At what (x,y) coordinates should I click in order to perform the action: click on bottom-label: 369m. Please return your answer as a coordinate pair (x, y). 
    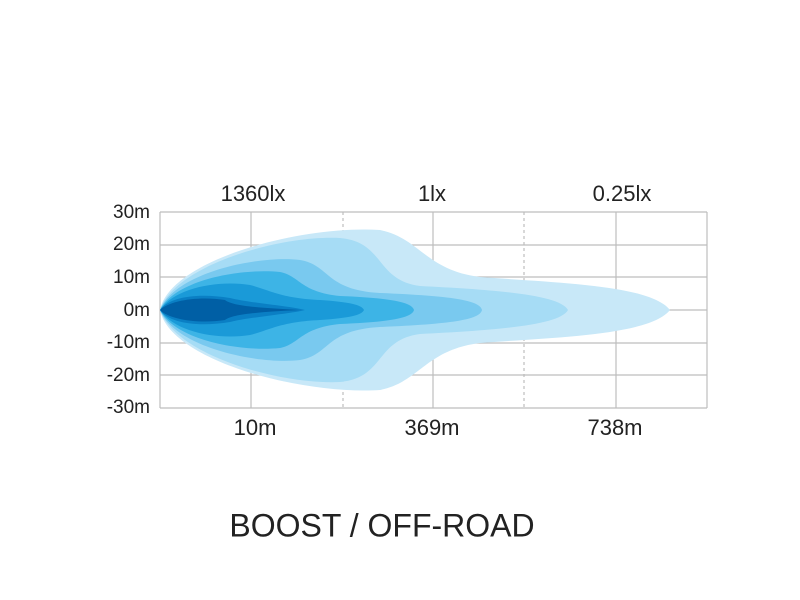
    Looking at the image, I should click on (431, 427).